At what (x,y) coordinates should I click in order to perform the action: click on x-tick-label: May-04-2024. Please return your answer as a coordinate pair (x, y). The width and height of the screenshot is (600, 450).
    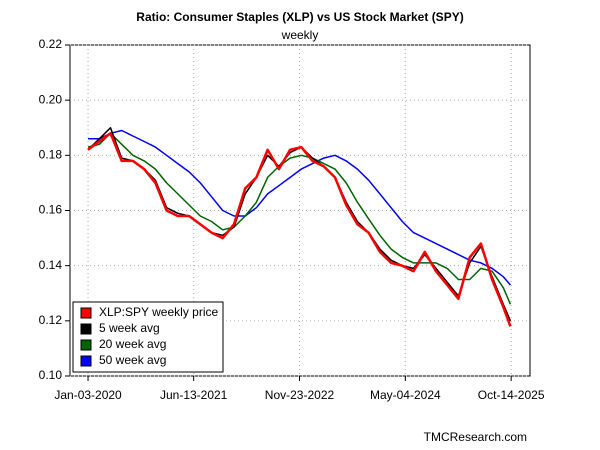
    Looking at the image, I should click on (405, 395).